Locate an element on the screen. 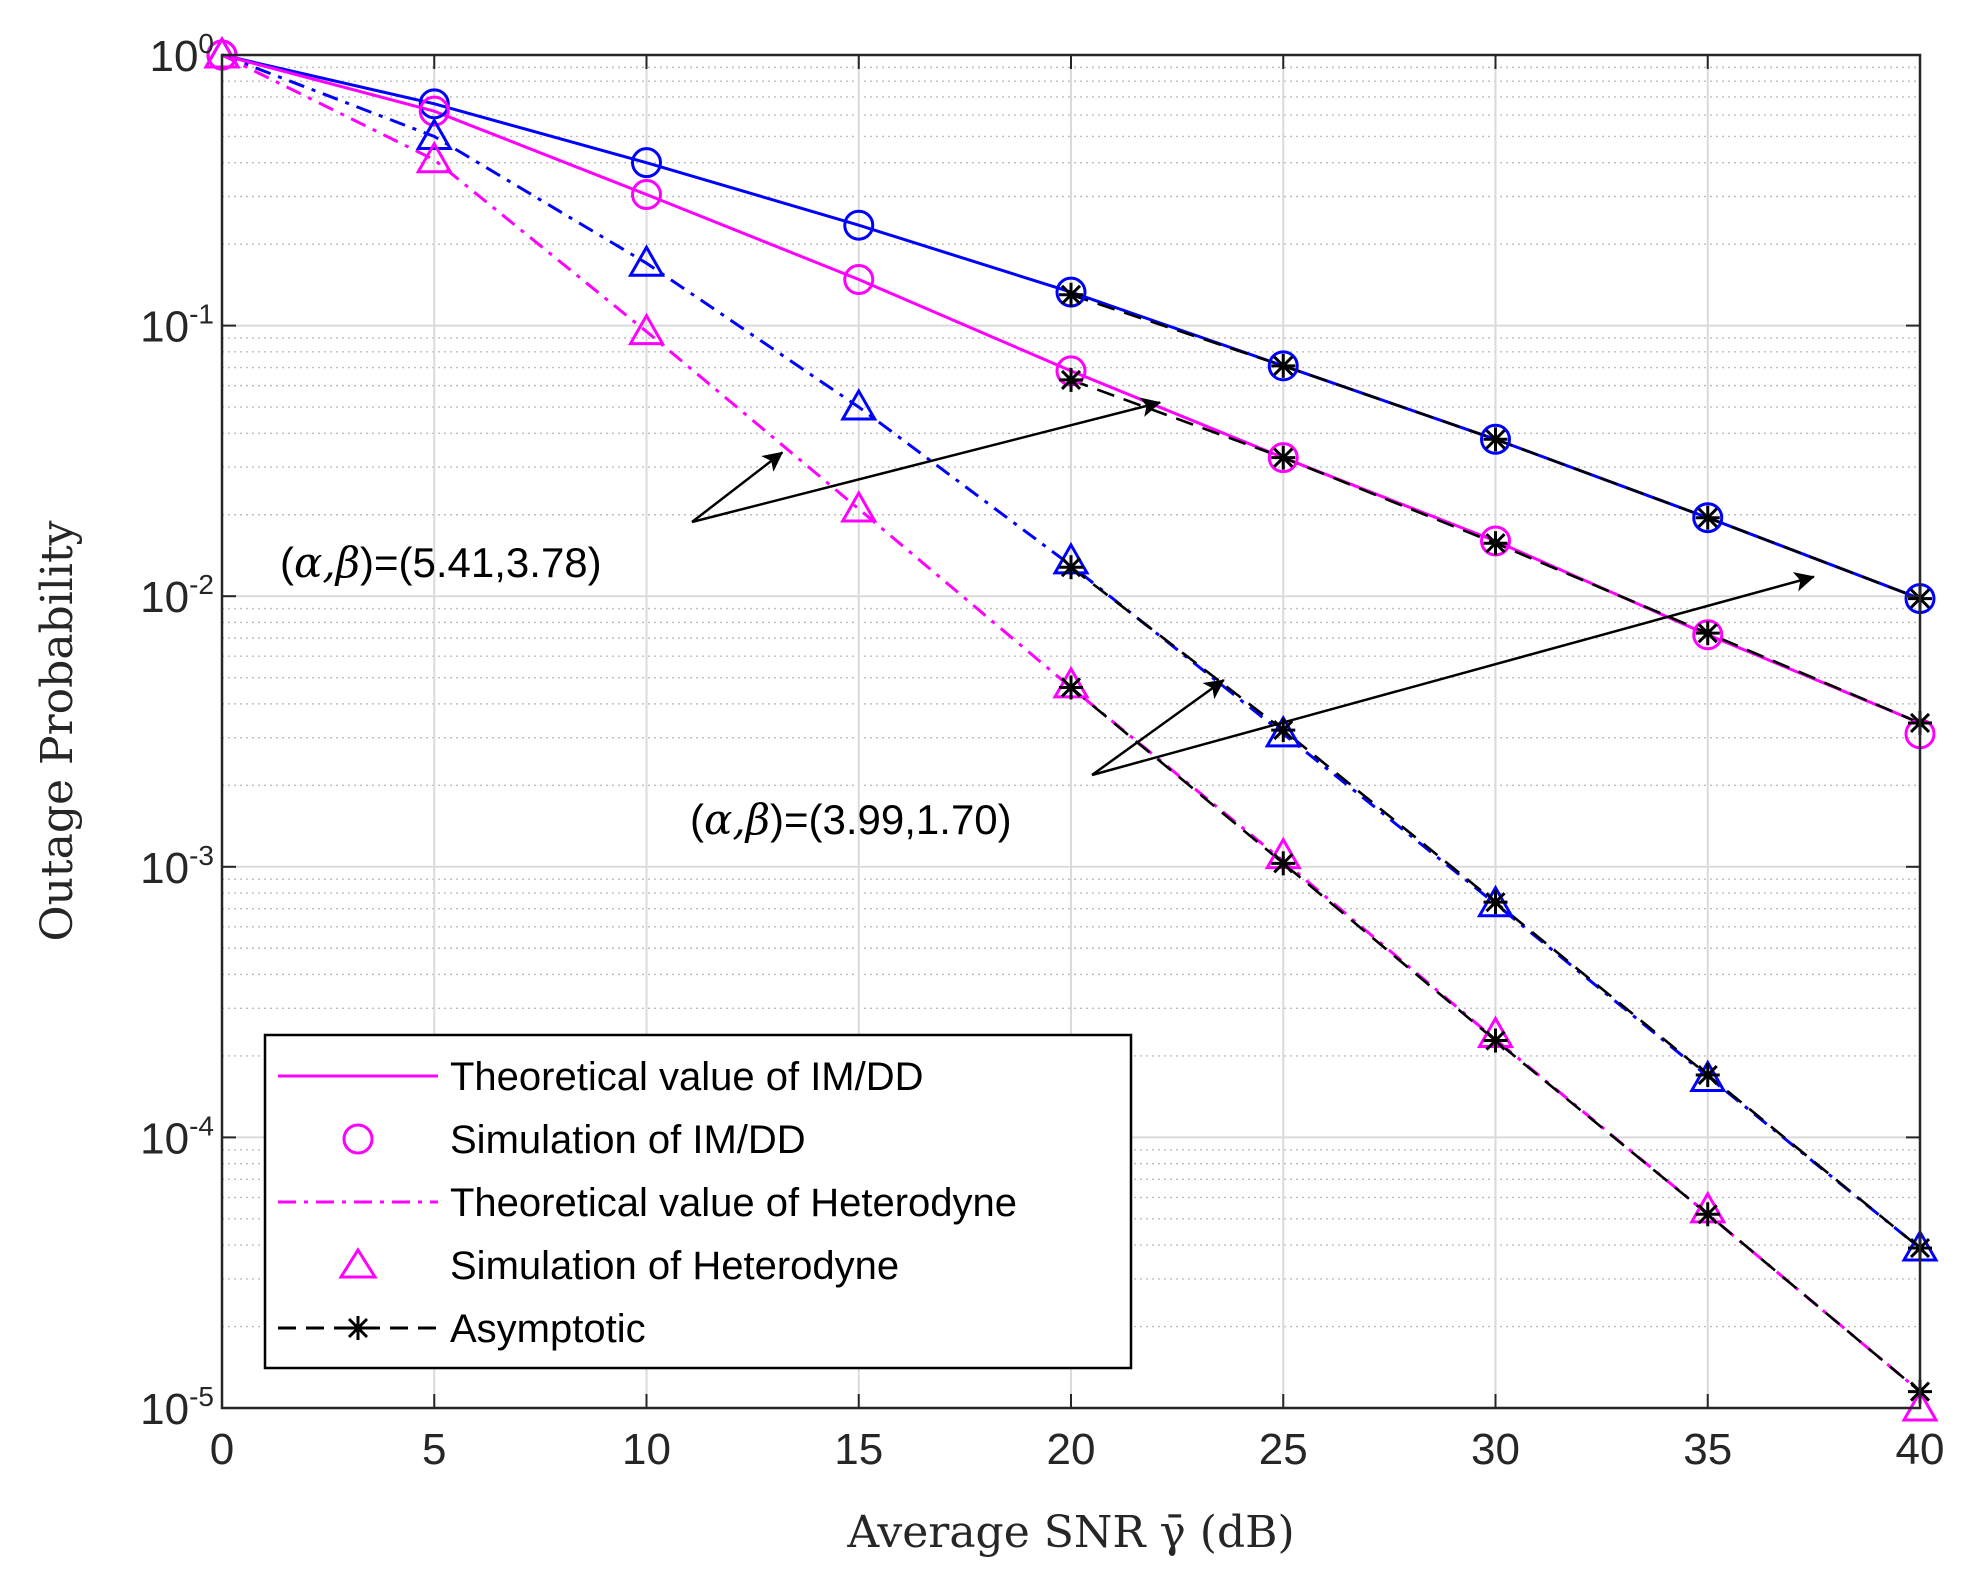  legend-entry-asymptotic: Asymptotic is located at coordinates (462, 1329).